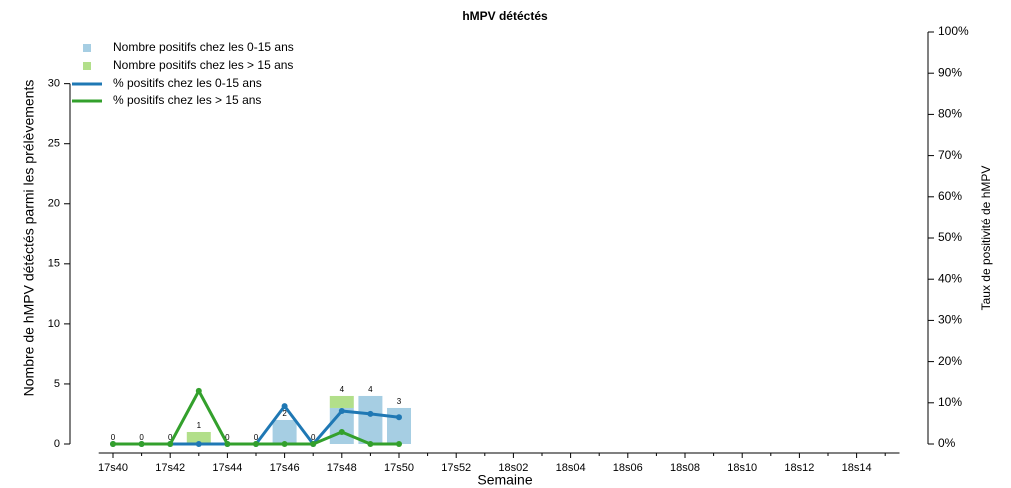 The width and height of the screenshot is (1011, 488). What do you see at coordinates (342, 468) in the screenshot?
I see `x-tick-label: 17s48` at bounding box center [342, 468].